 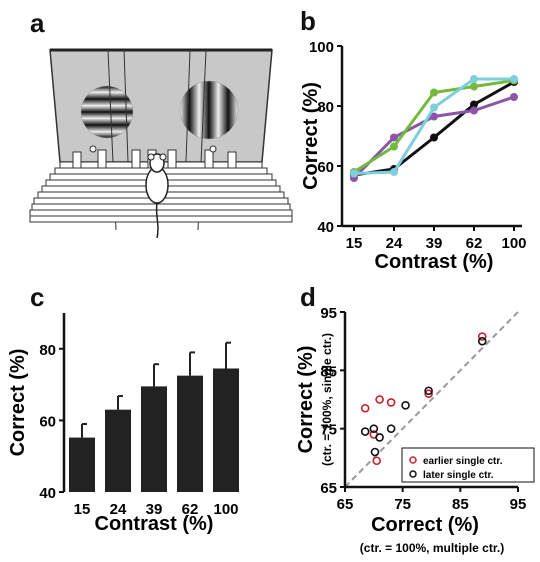 What do you see at coordinates (460, 504) in the screenshot?
I see `x-tick-label: 85` at bounding box center [460, 504].